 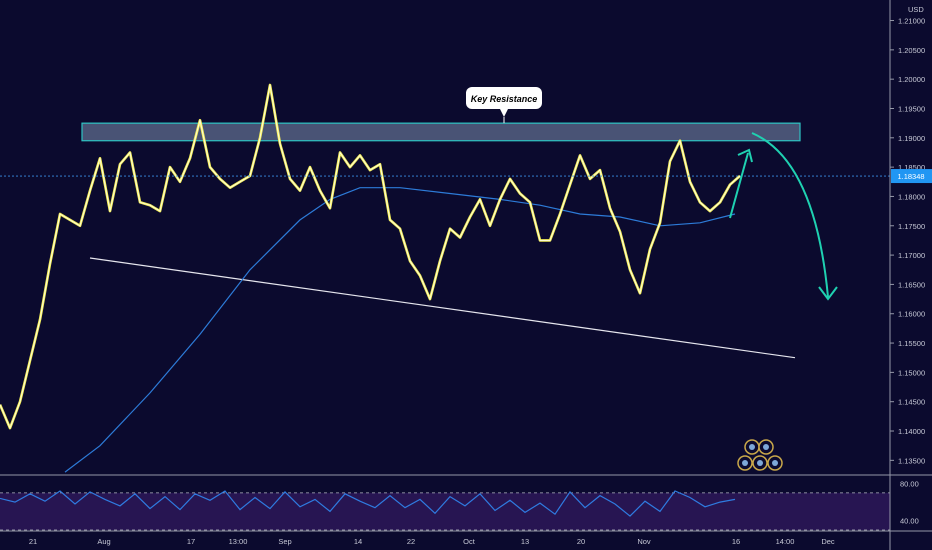 I want to click on resistance-zone, so click(x=441, y=132).